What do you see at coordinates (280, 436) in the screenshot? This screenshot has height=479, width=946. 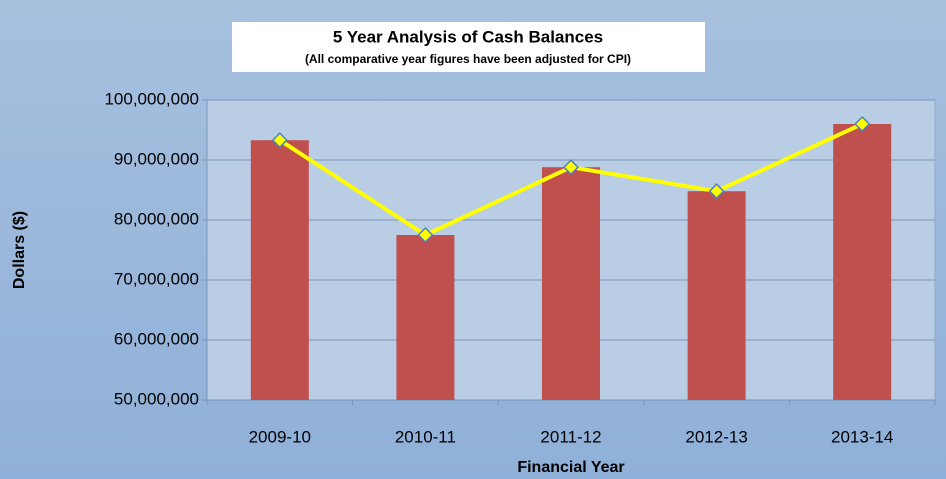 I see `x-tick-label: 2009-10` at bounding box center [280, 436].